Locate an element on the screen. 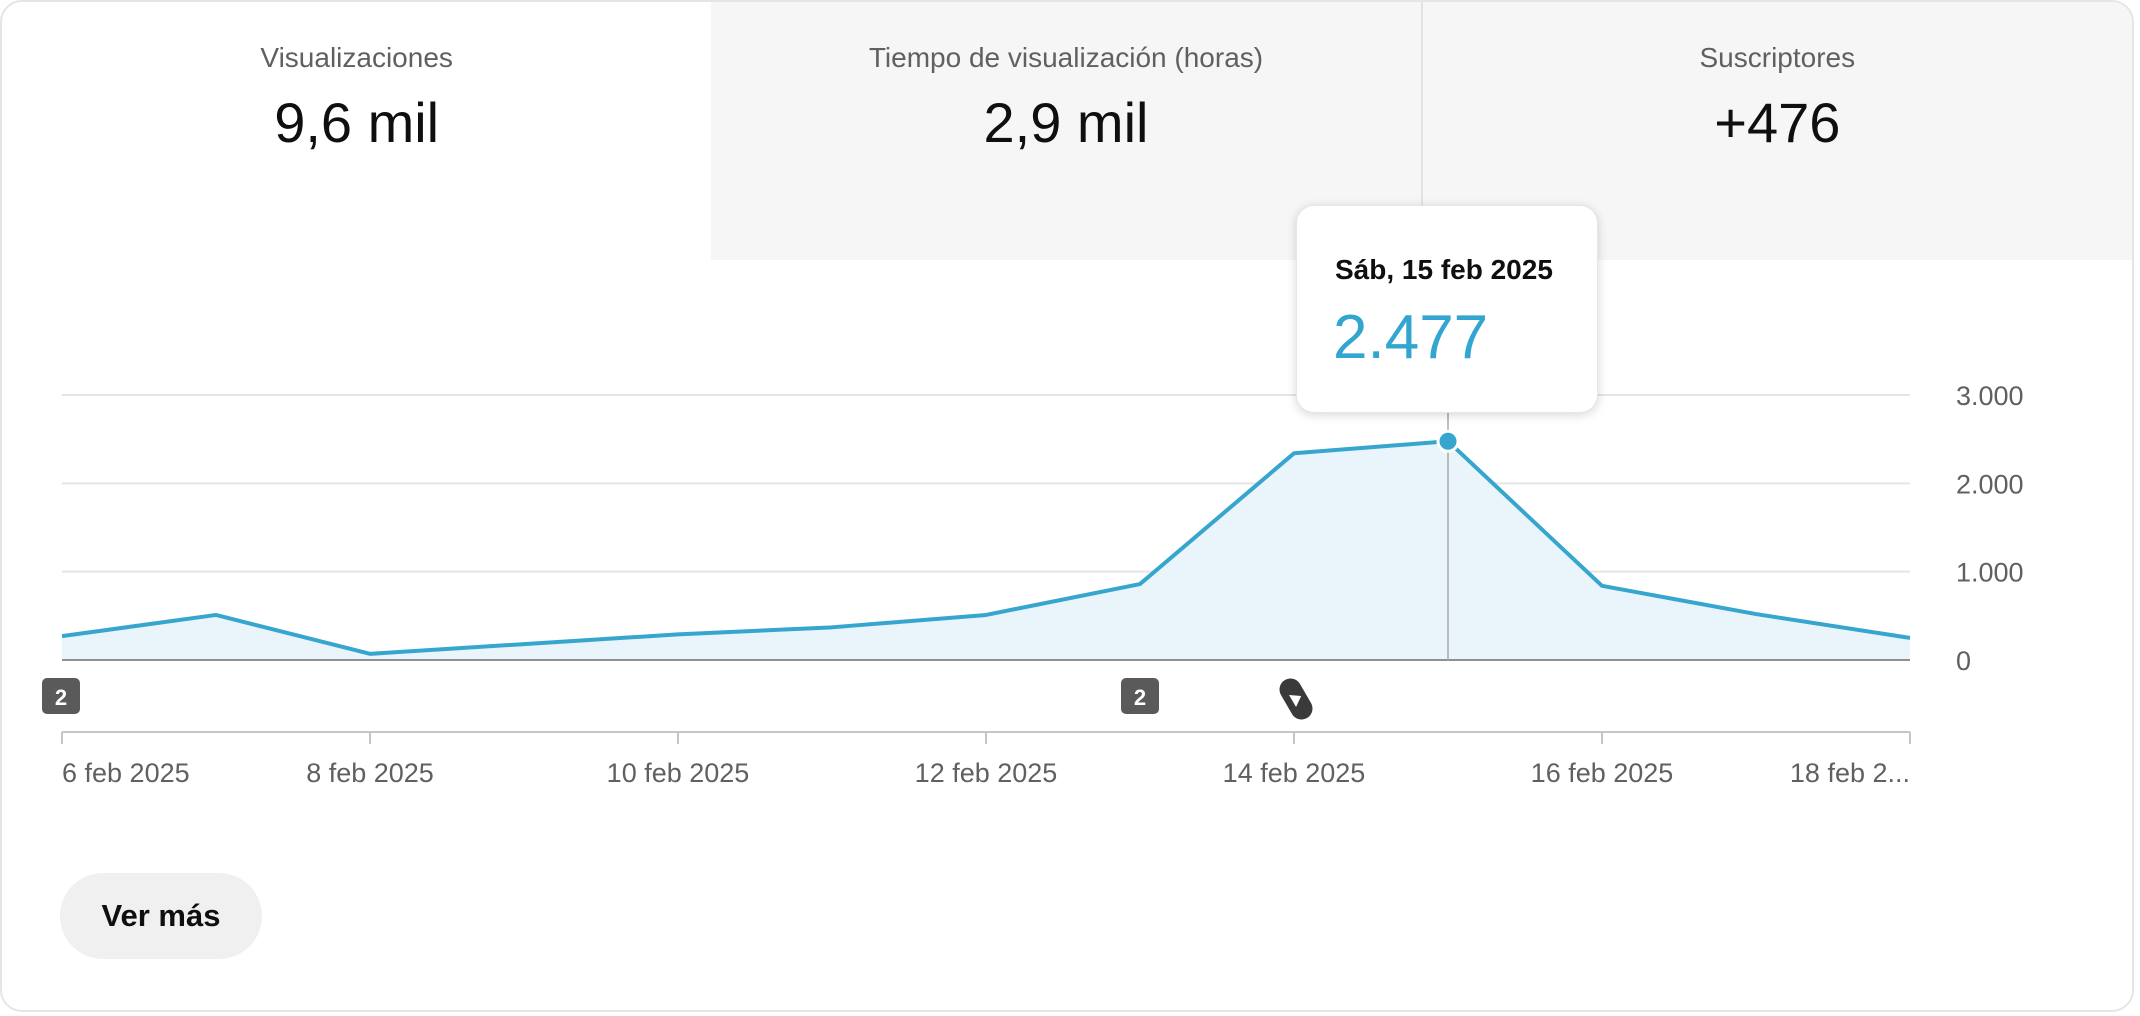 This screenshot has height=1016, width=2140. tab-watch-time-label: Tiempo de visualización (horas) is located at coordinates (1066, 57).